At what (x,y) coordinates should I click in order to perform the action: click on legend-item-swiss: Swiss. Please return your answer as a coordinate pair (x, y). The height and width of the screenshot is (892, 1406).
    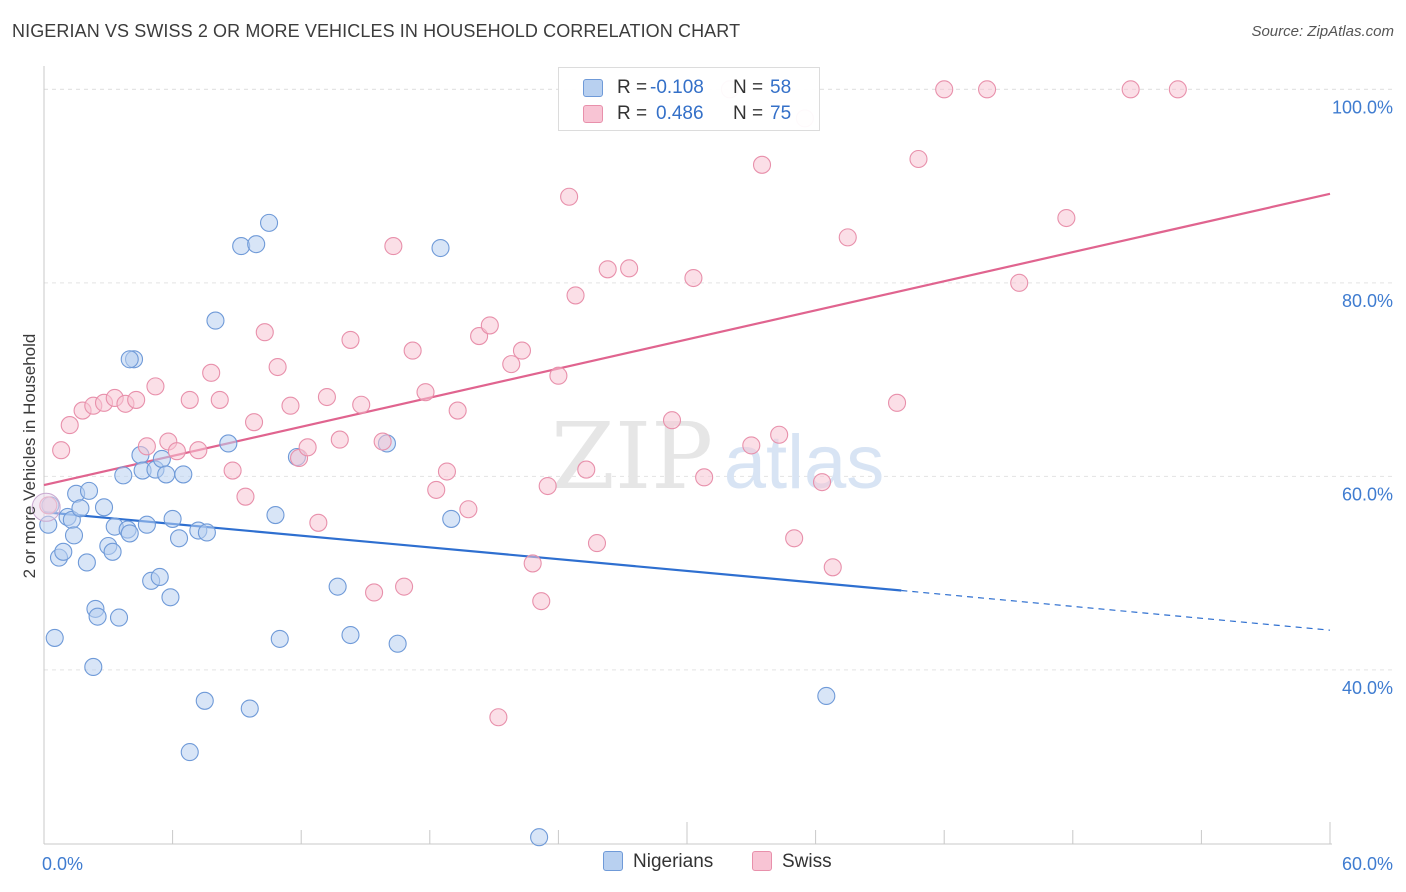
    Looking at the image, I should click on (792, 865).